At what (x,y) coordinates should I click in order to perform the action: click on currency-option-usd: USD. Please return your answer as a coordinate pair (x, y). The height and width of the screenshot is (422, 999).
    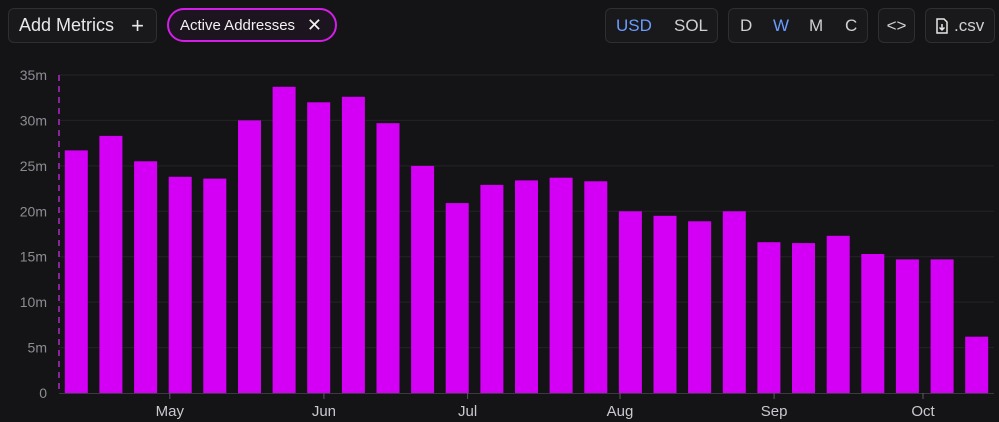
    Looking at the image, I should click on (634, 25).